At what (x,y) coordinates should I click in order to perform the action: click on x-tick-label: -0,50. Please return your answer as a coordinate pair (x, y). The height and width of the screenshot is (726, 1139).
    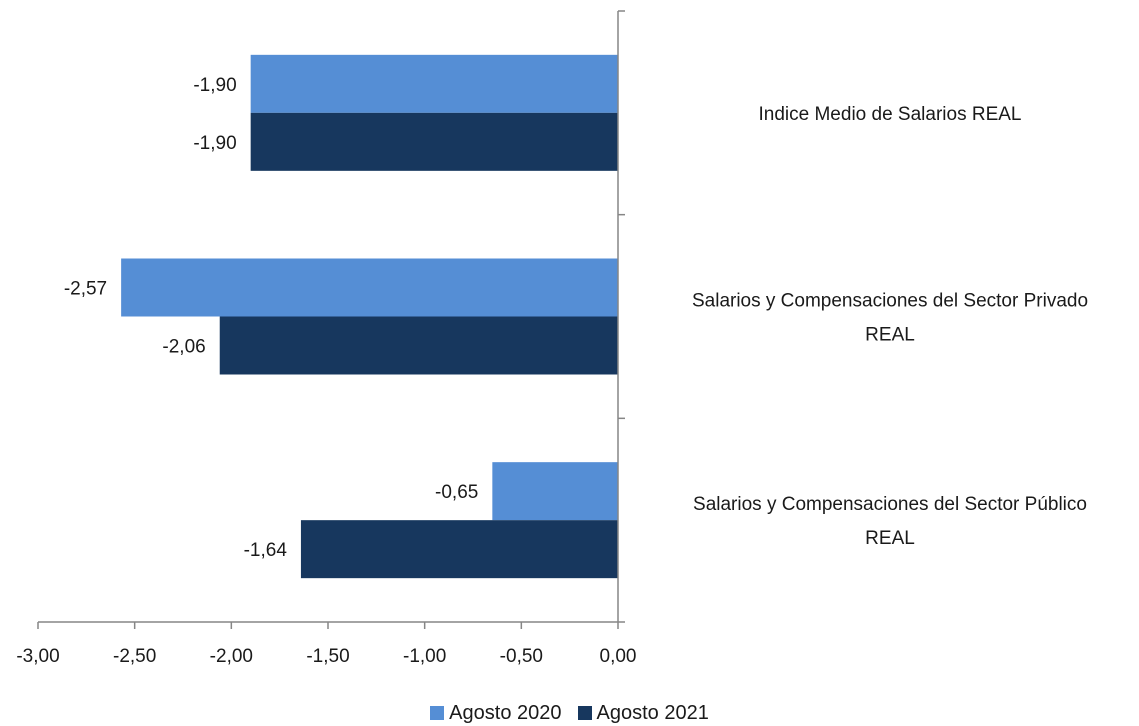
    Looking at the image, I should click on (521, 656).